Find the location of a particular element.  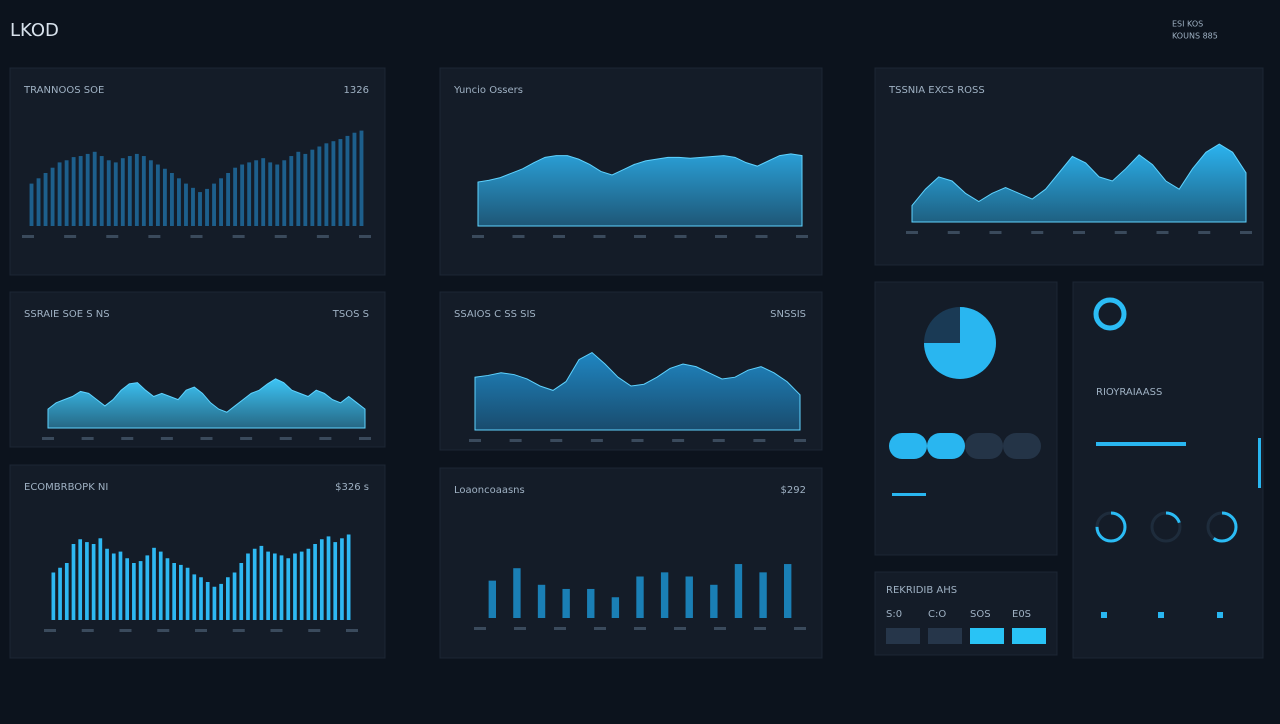

scroll is located at coordinates (1259, 463).